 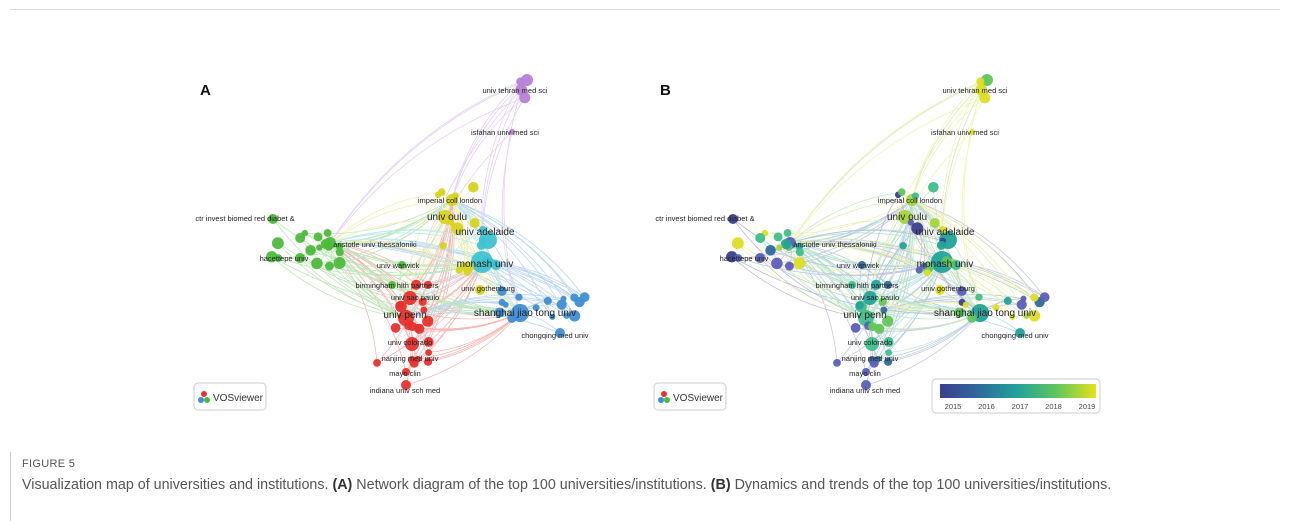 I want to click on node-label: univ sao paulo, so click(x=875, y=297).